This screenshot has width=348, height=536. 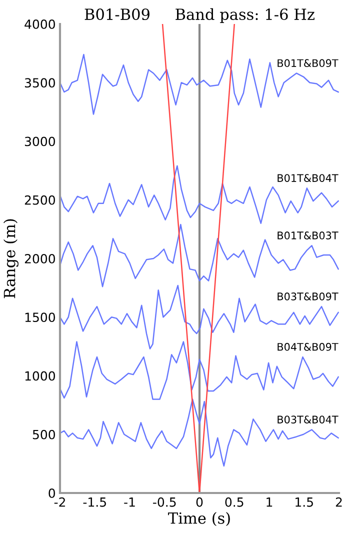 What do you see at coordinates (308, 296) in the screenshot?
I see `series-label: B03T&B09T` at bounding box center [308, 296].